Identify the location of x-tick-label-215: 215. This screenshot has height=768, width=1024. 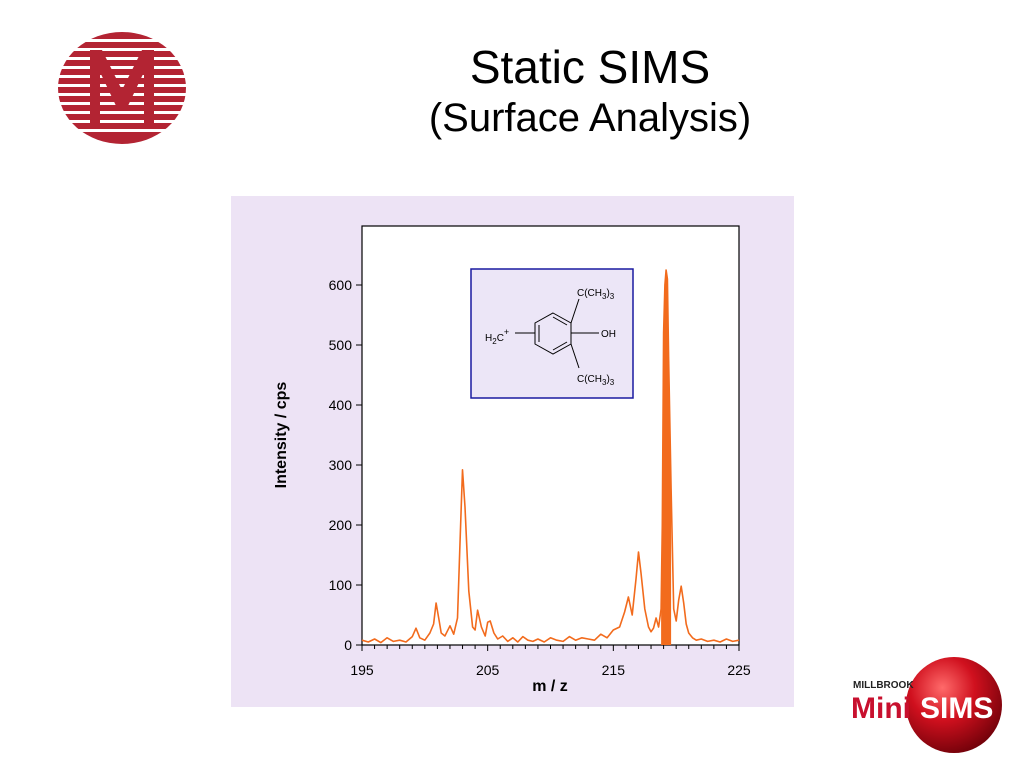
(614, 670).